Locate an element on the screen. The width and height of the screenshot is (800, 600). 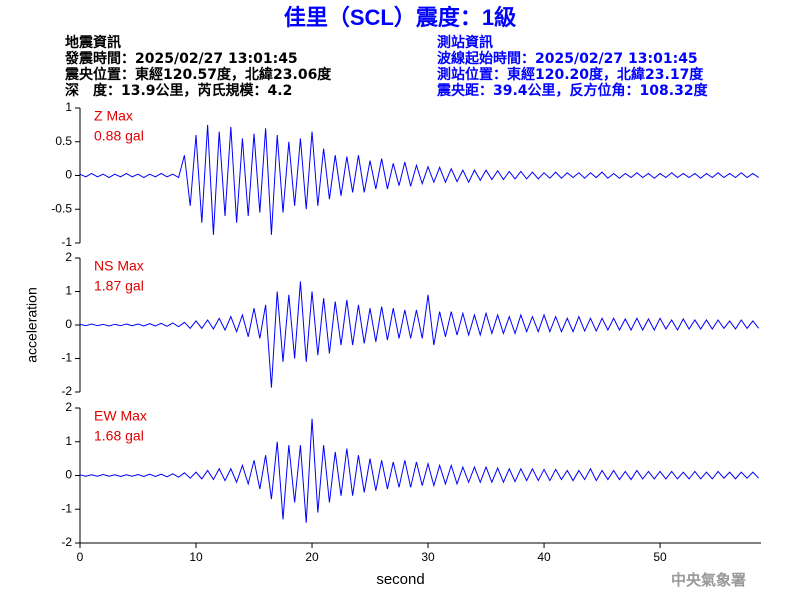
x-tick-label: 30 is located at coordinates (428, 557).